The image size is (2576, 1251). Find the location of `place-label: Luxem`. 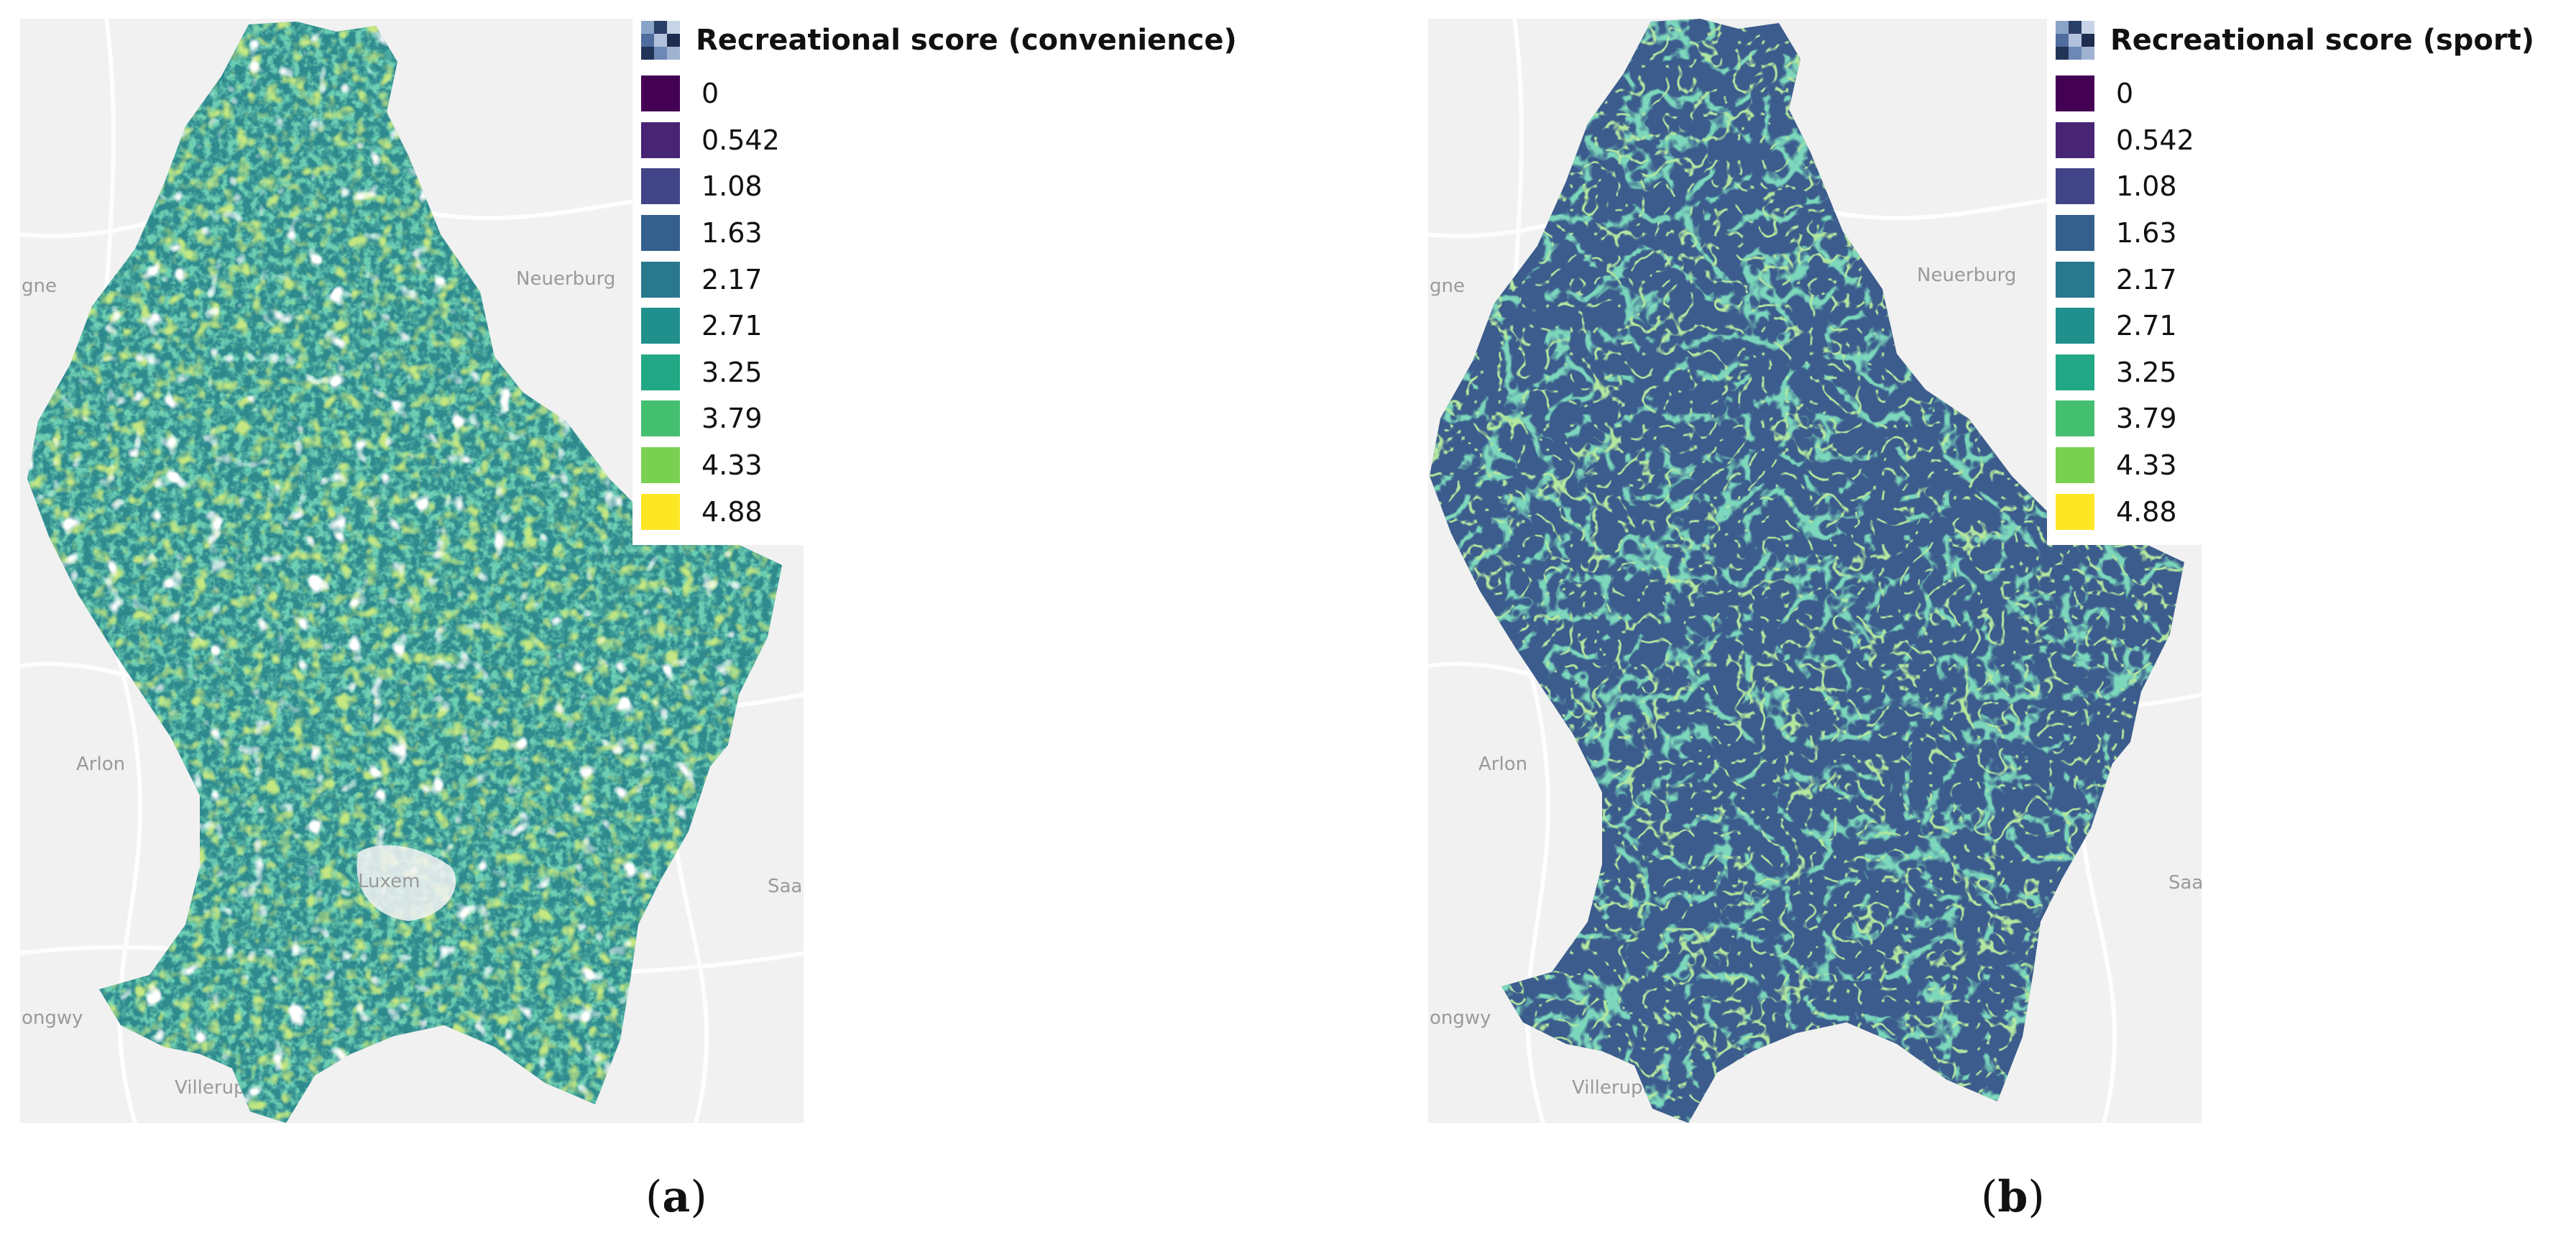

place-label: Luxem is located at coordinates (389, 882).